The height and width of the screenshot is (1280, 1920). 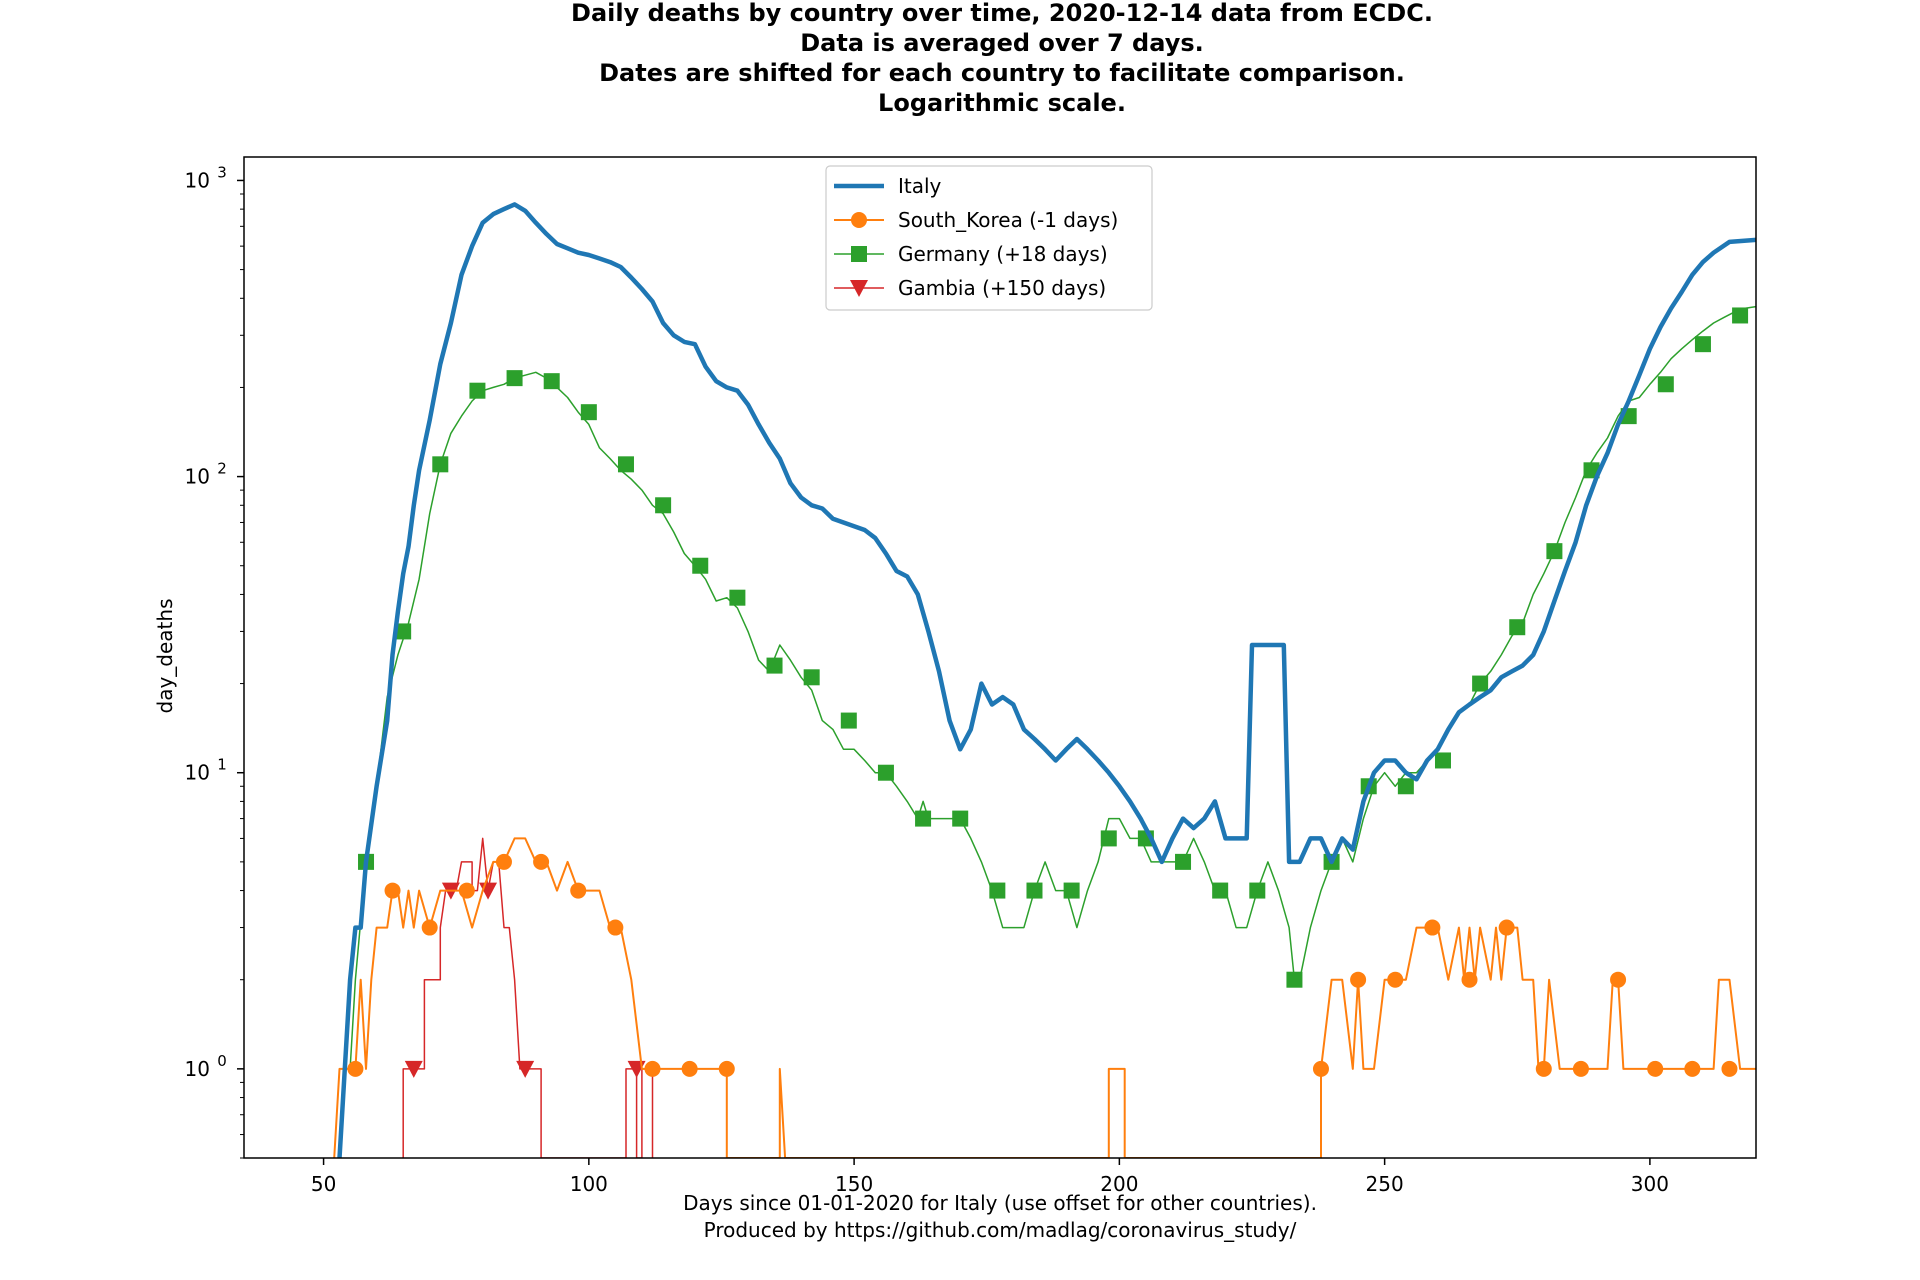 I want to click on legend-label: Germany (+18 days), so click(x=1003, y=254).